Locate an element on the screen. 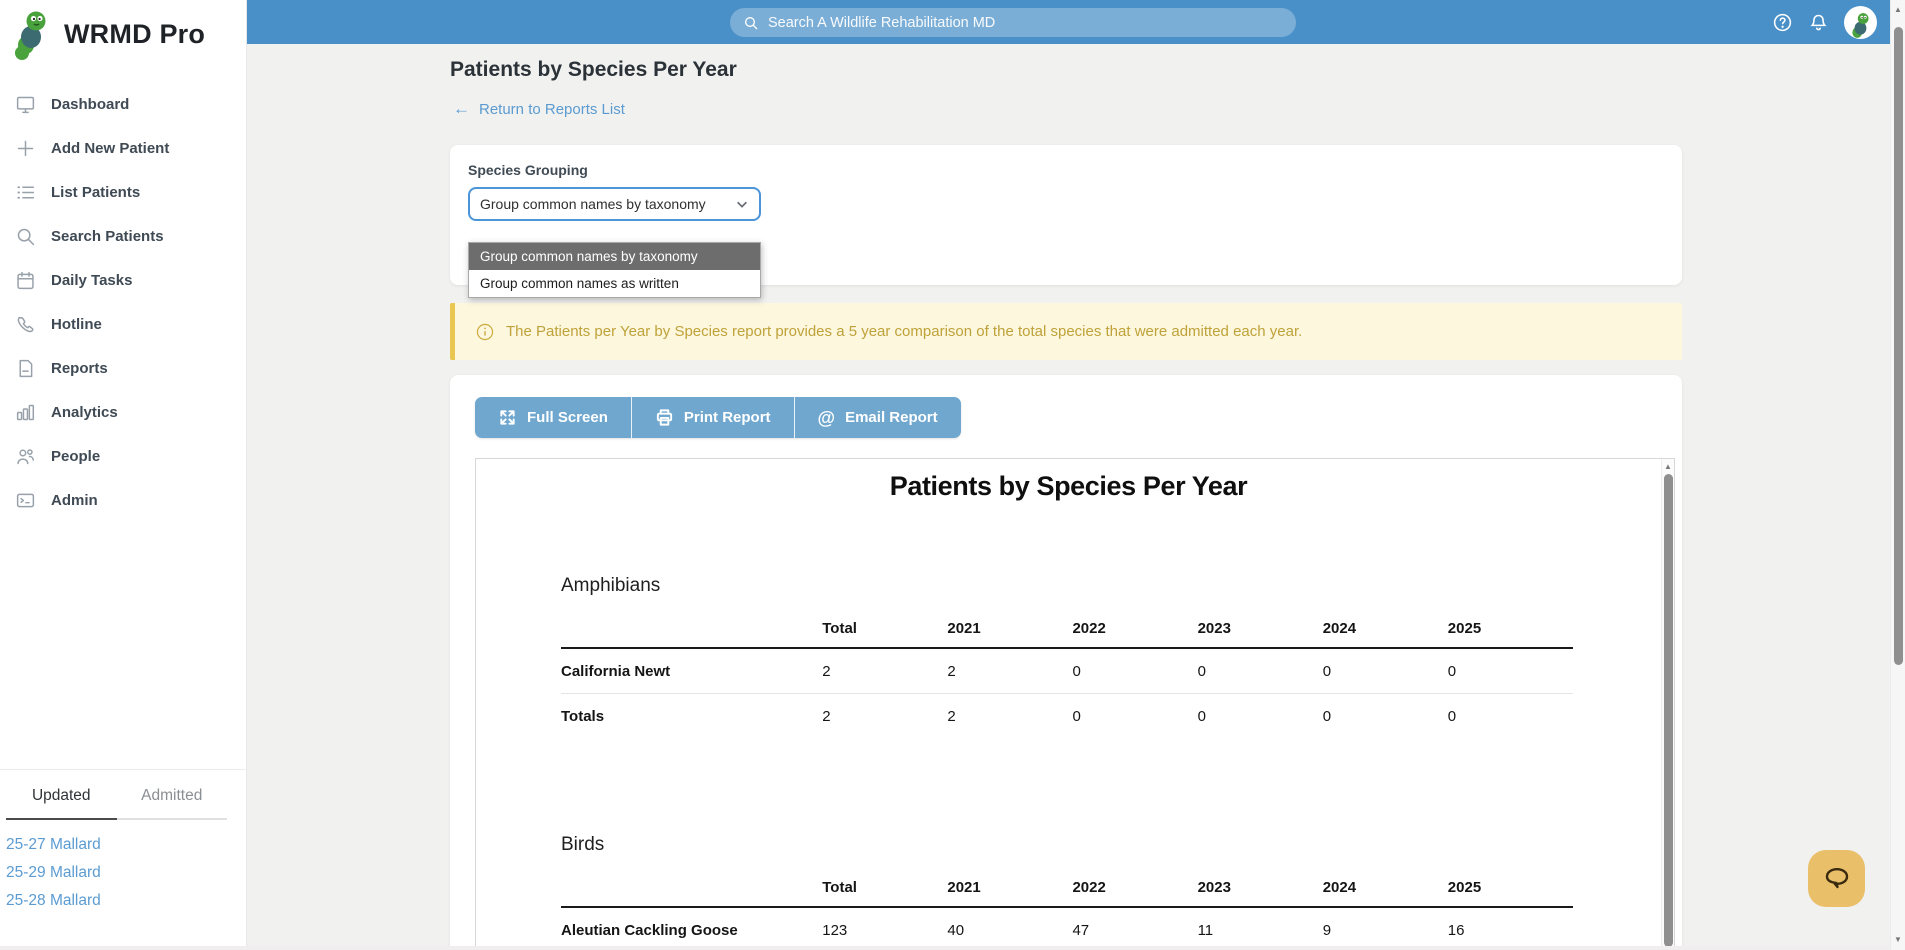  user-avatar is located at coordinates (1860, 22).